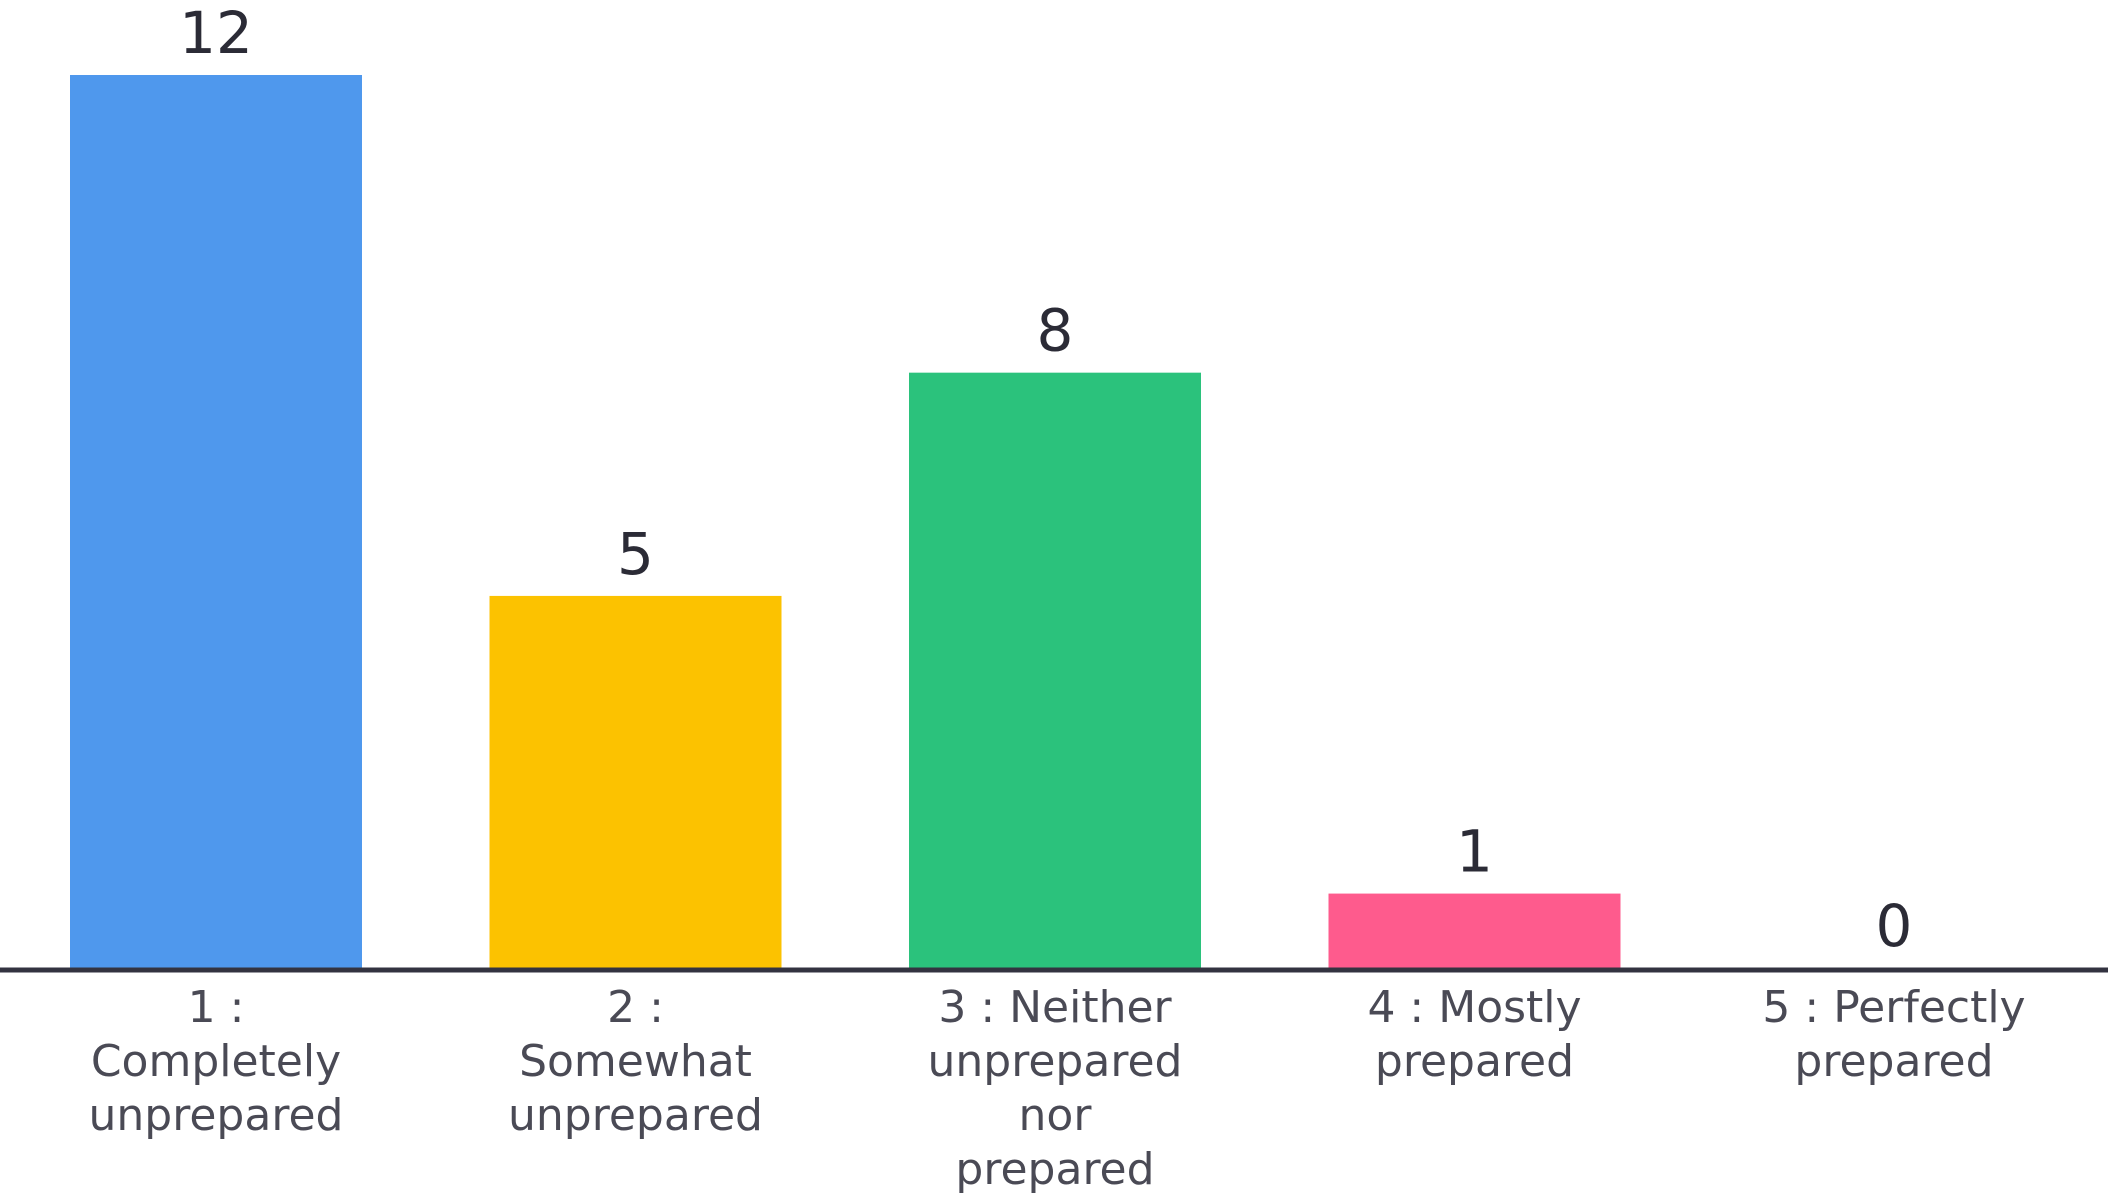 The height and width of the screenshot is (1195, 2108). What do you see at coordinates (1054, 1169) in the screenshot?
I see `category-label-3-line-4: prepared` at bounding box center [1054, 1169].